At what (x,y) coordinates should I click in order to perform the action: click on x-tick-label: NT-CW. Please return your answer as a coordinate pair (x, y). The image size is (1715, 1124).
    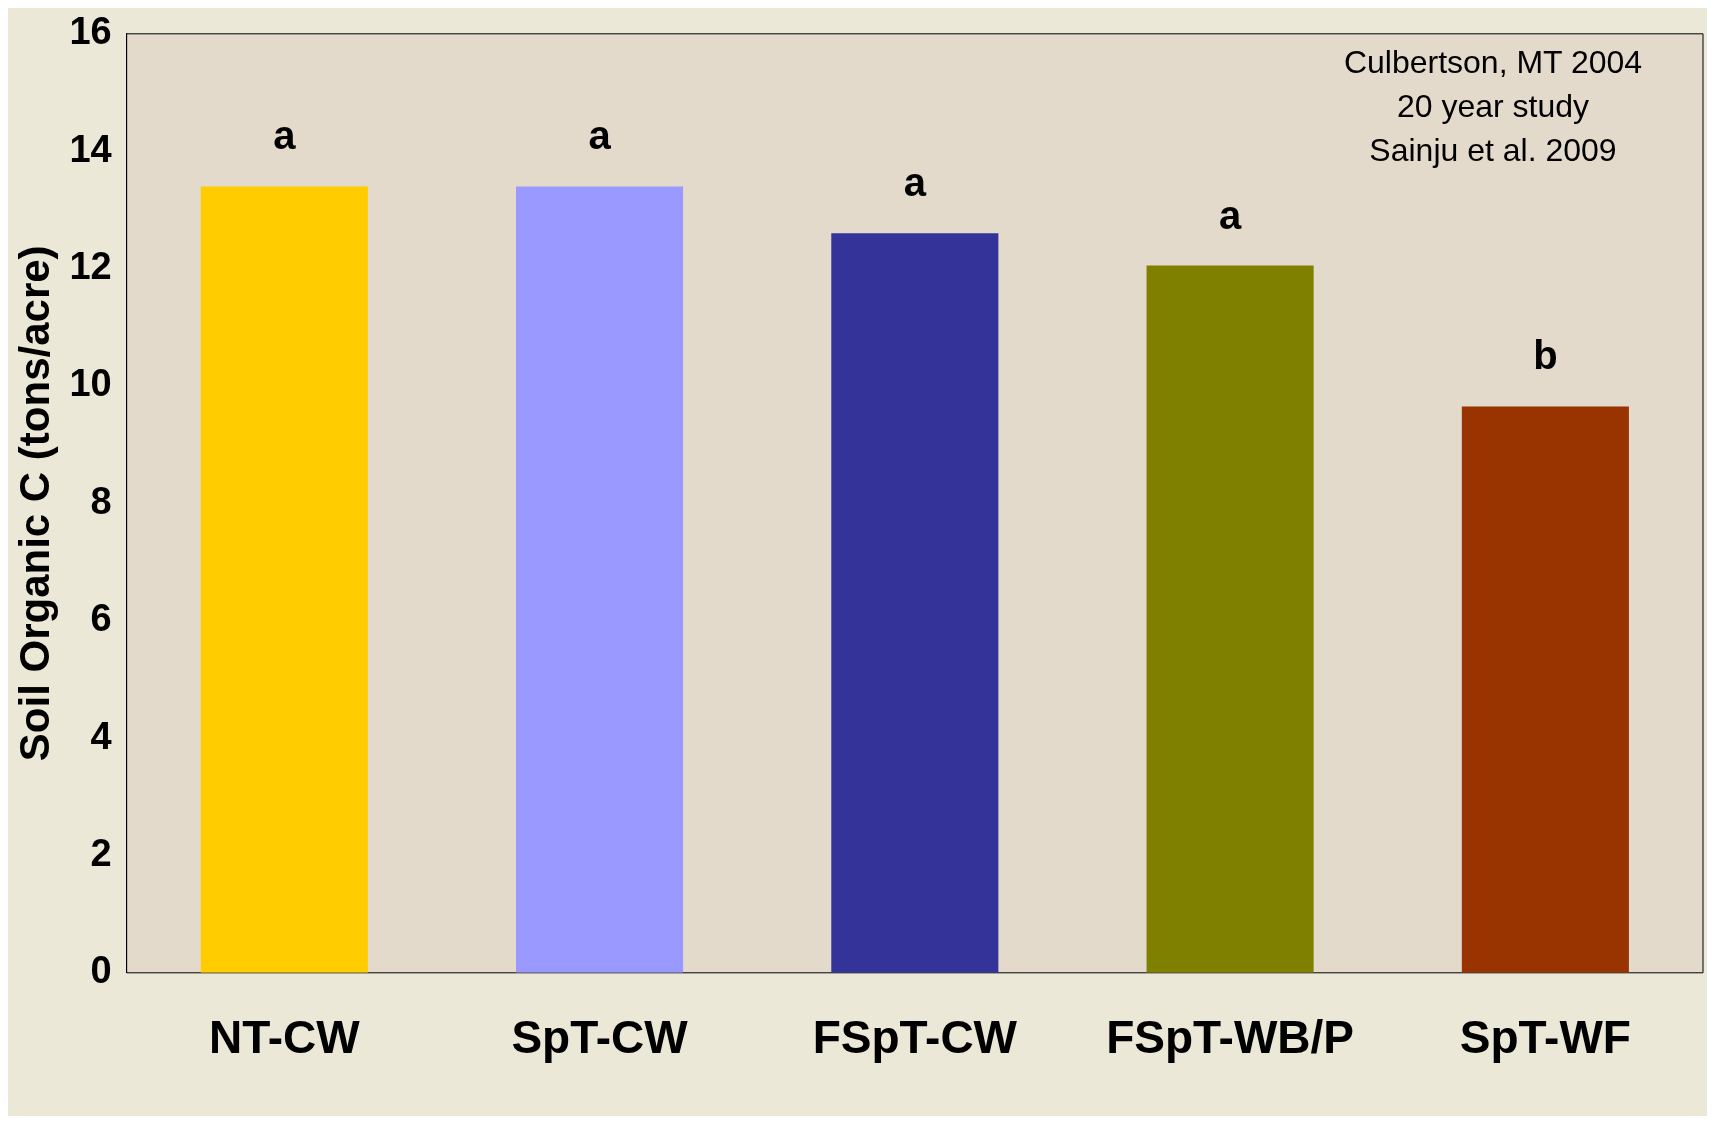
    Looking at the image, I should click on (284, 1037).